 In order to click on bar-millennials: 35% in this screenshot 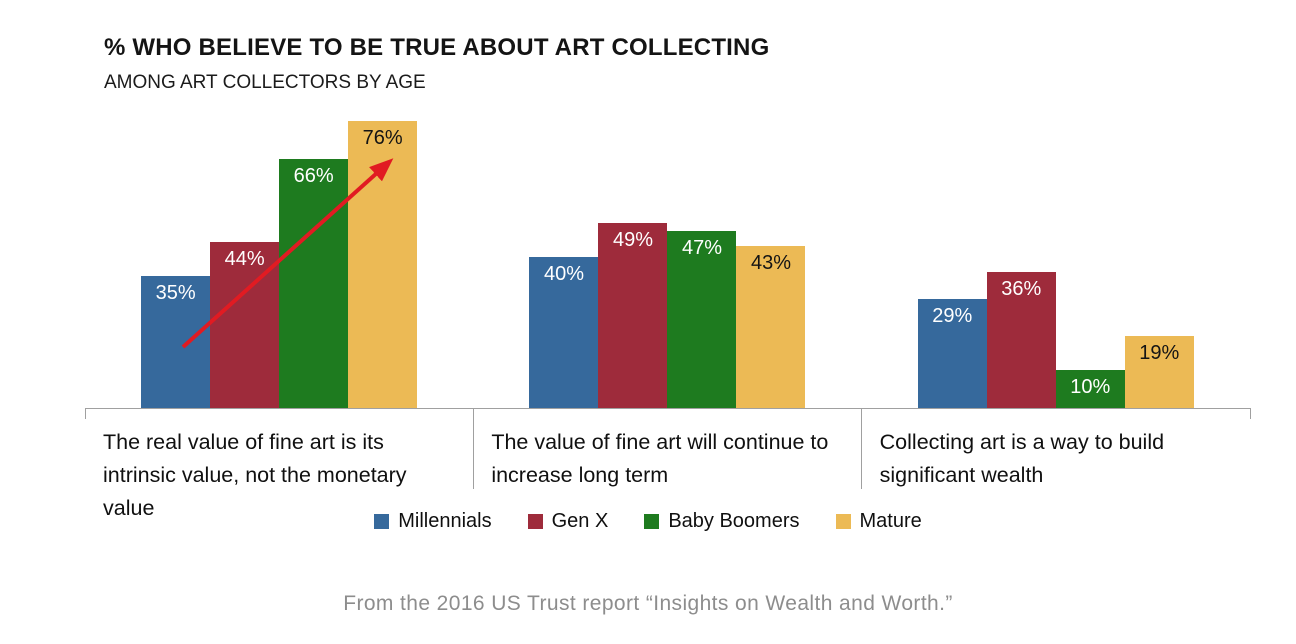, I will do `click(176, 341)`.